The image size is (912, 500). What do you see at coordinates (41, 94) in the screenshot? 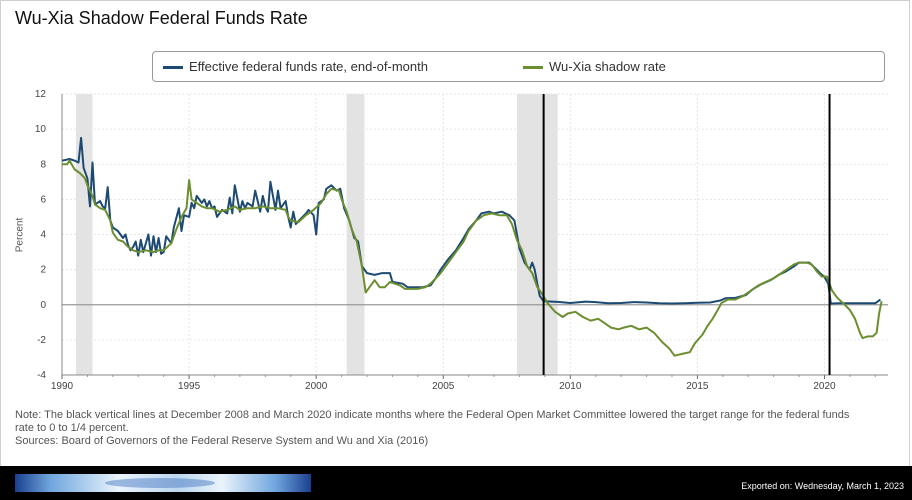
I see `y-tick-label: 12` at bounding box center [41, 94].